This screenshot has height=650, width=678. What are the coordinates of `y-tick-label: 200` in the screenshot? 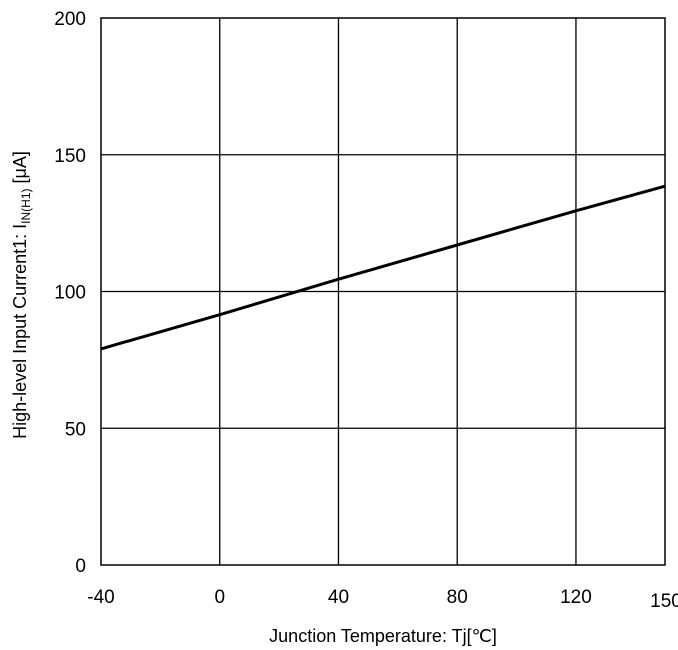 It's located at (70, 19).